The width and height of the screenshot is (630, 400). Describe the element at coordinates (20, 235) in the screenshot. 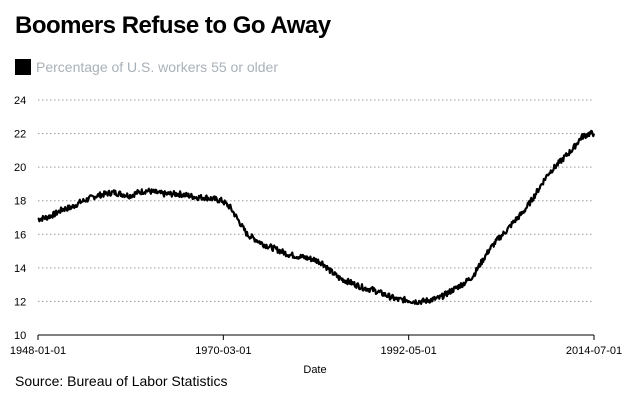

I see `y-tick-label: 16` at that location.